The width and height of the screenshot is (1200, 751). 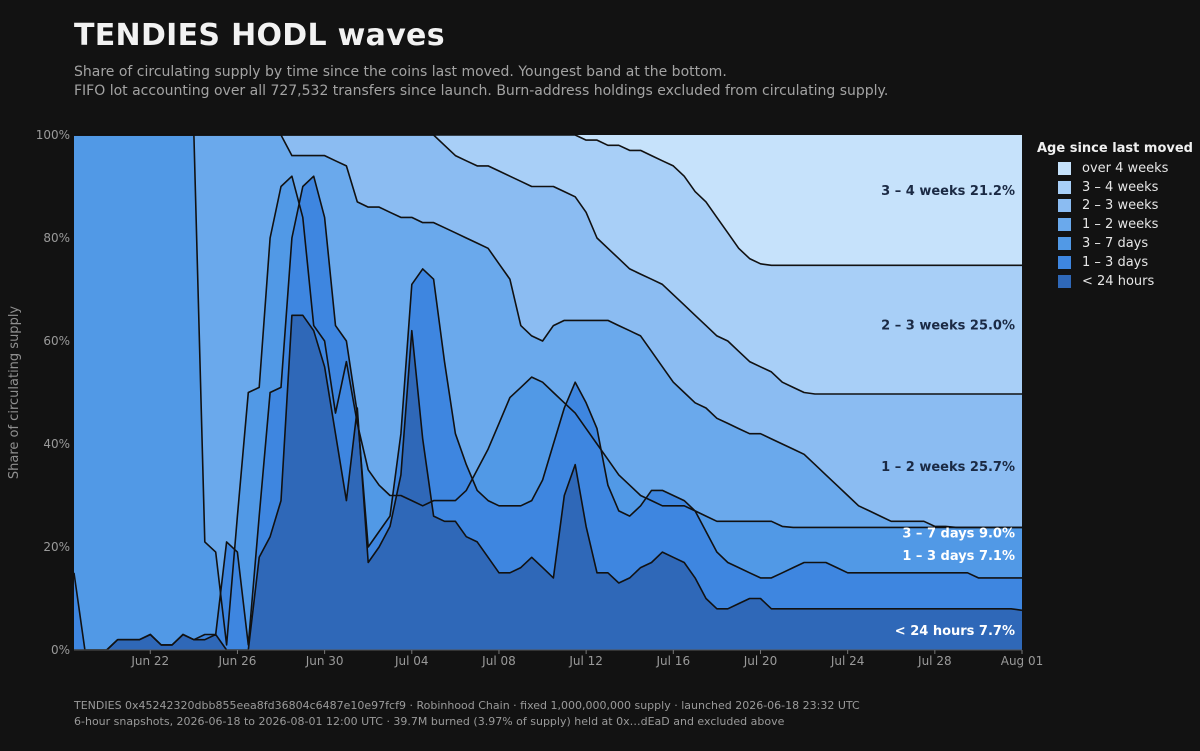 I want to click on band-annotation: 1 – 2 weeks 25.7%, so click(x=948, y=467).